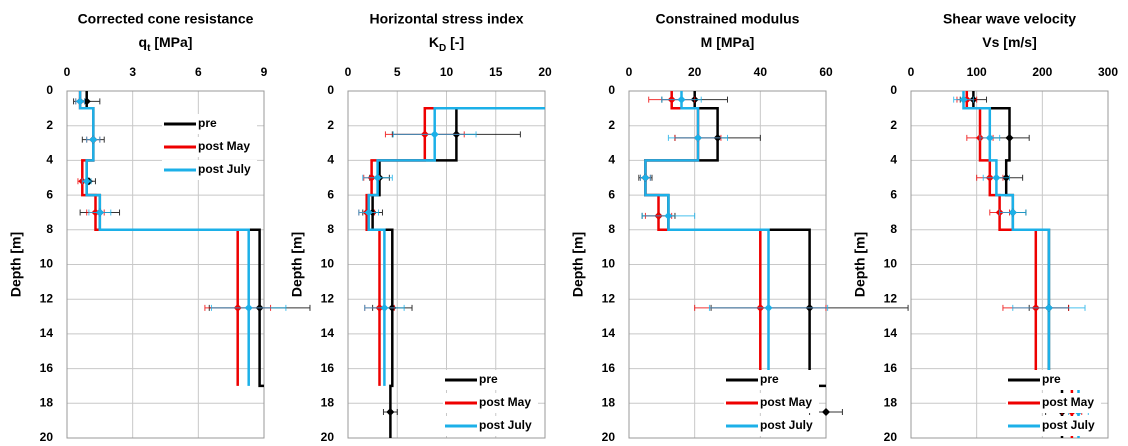 This screenshot has height=446, width=1128. I want to click on x-axis-label-part: K, so click(434, 42).